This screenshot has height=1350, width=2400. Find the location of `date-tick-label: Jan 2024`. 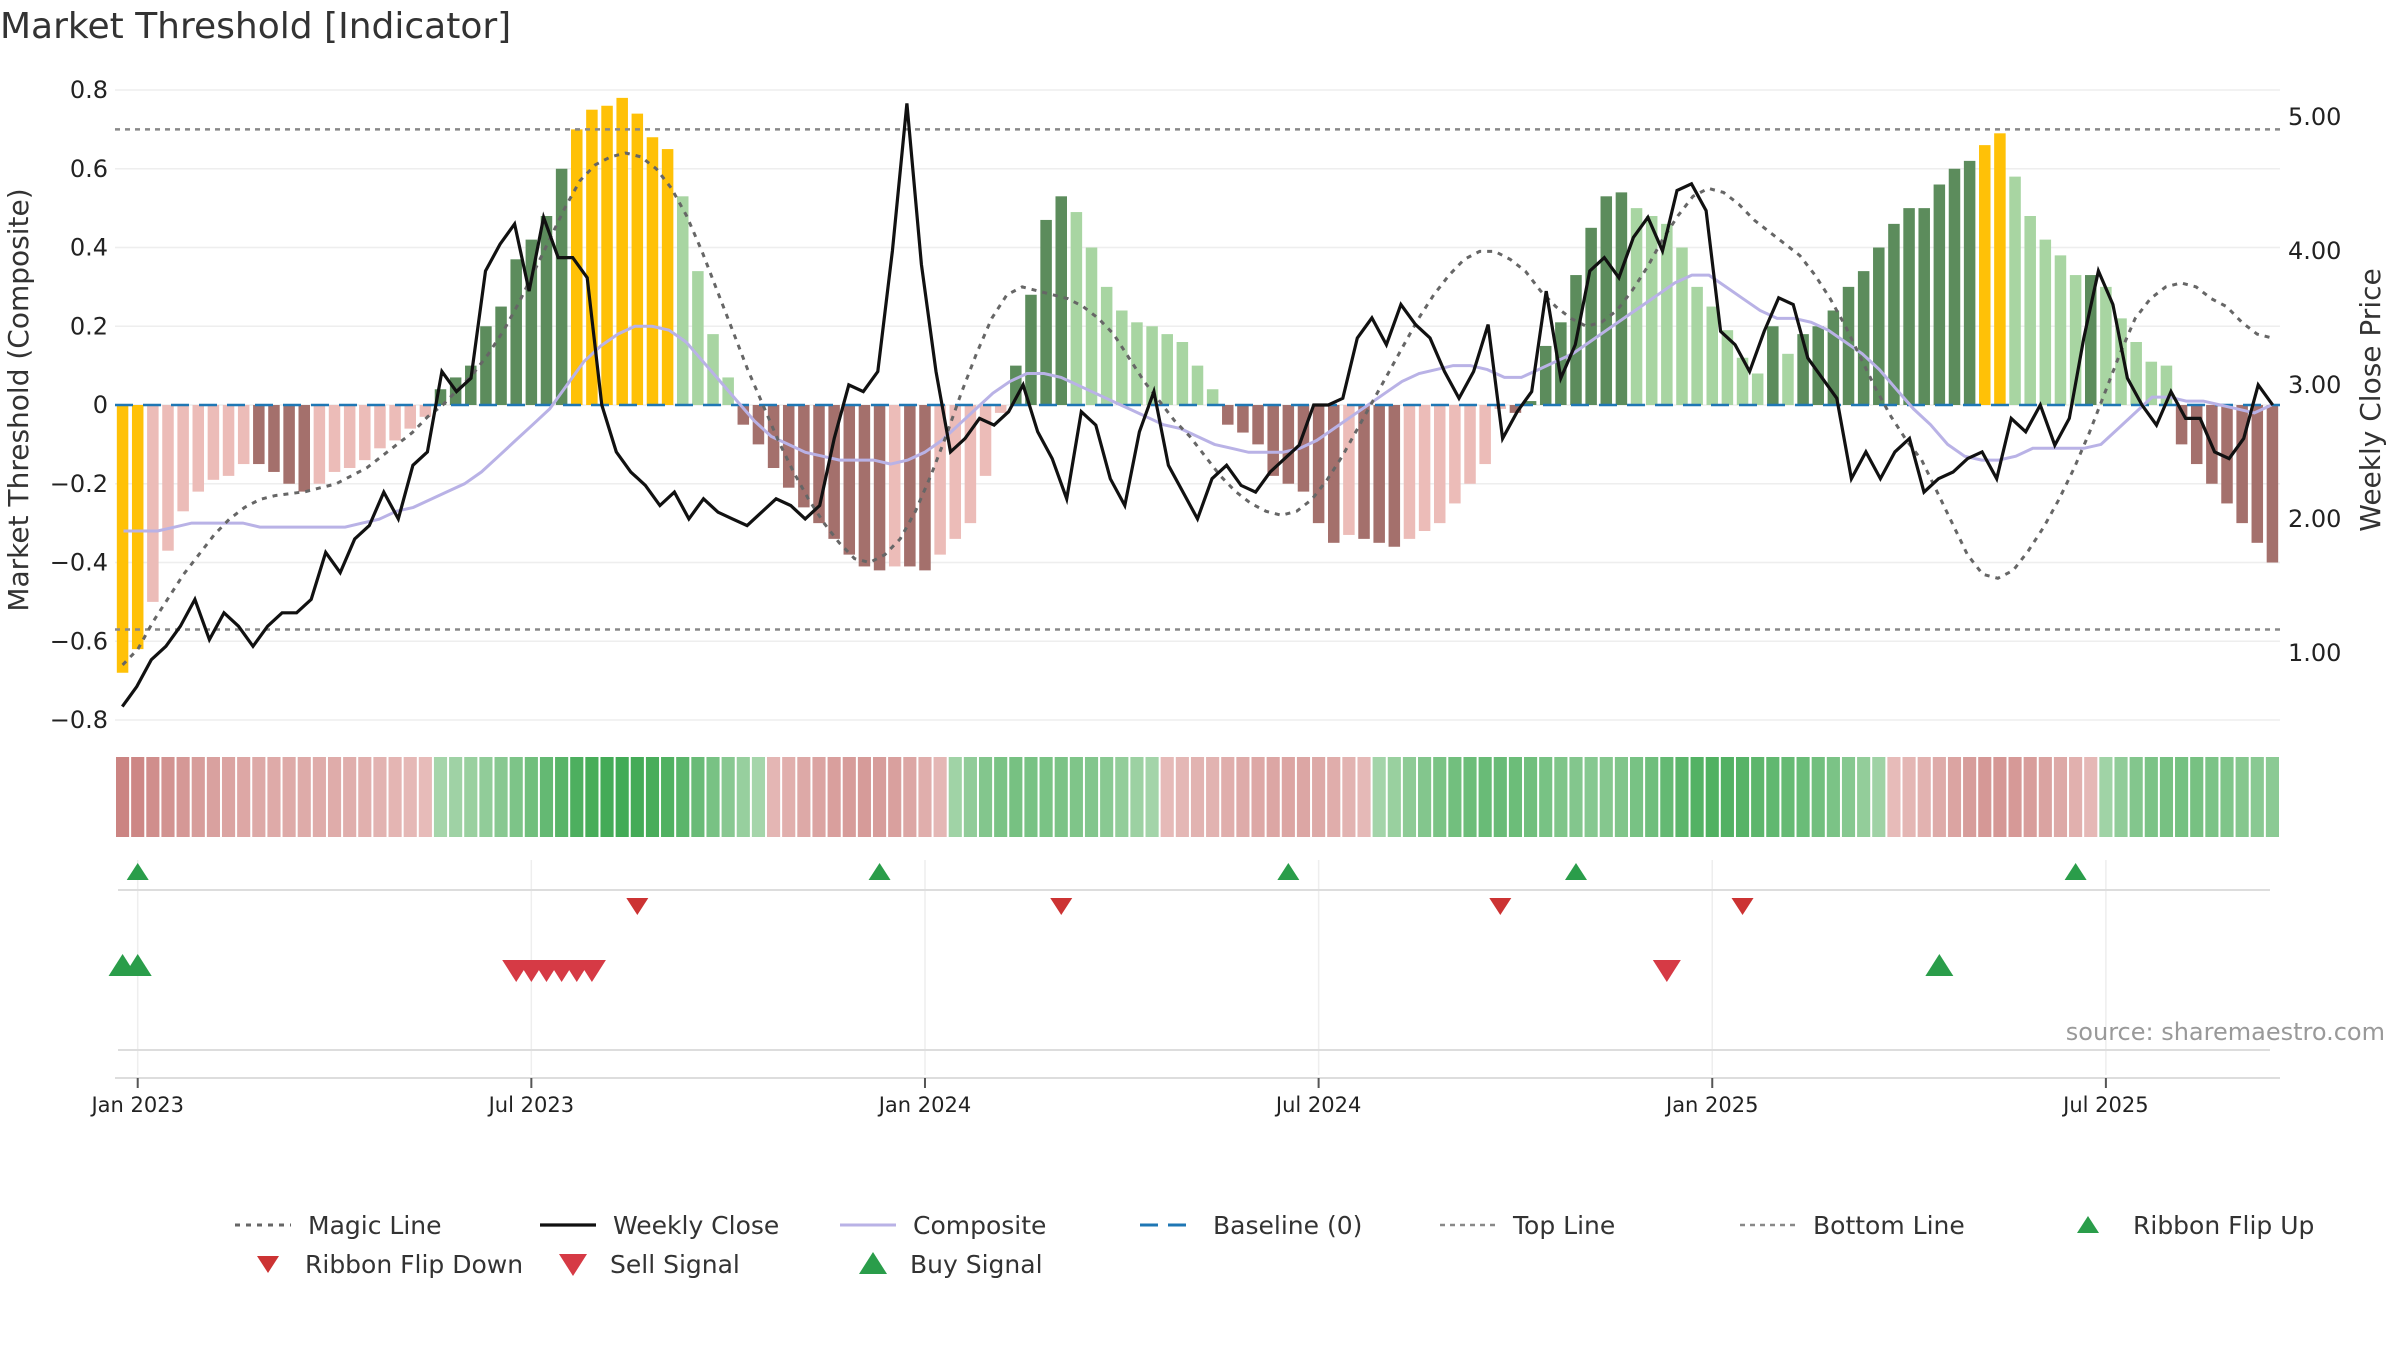

date-tick-label: Jan 2024 is located at coordinates (924, 1105).